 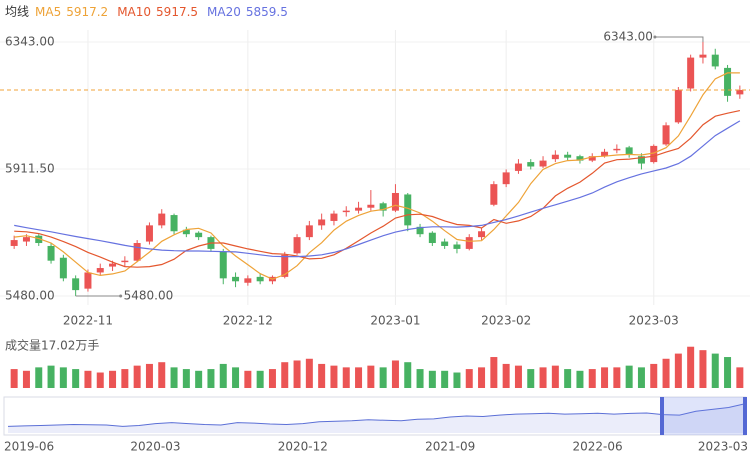 I want to click on legend-entry: MA20 5859.5, so click(x=247, y=12).